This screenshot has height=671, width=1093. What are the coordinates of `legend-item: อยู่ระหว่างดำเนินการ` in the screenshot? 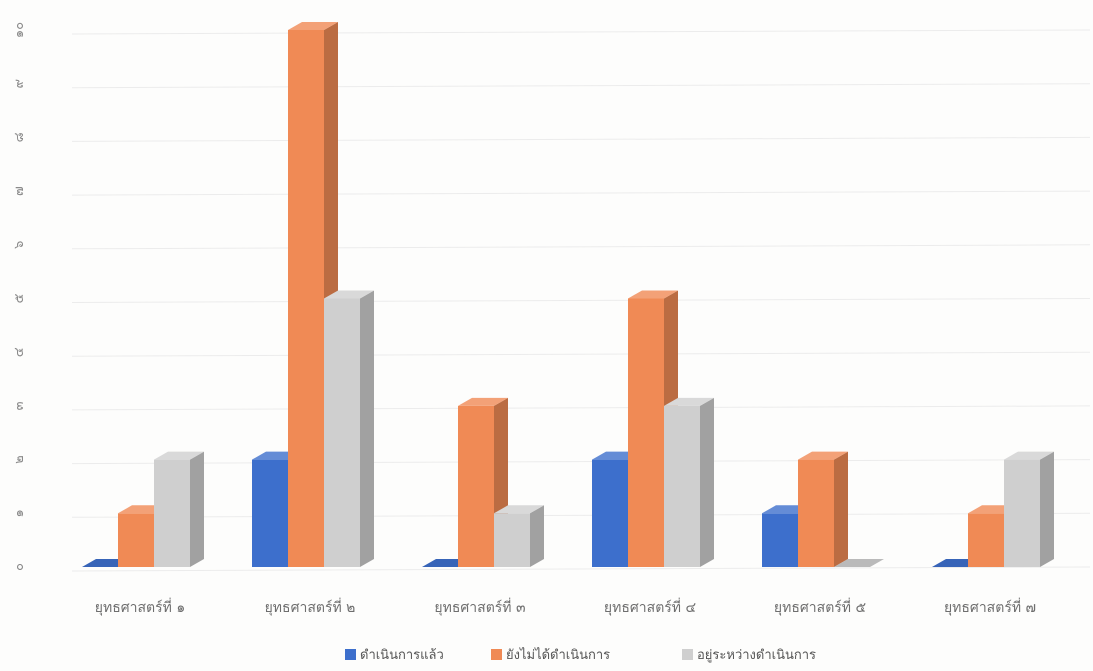 It's located at (749, 655).